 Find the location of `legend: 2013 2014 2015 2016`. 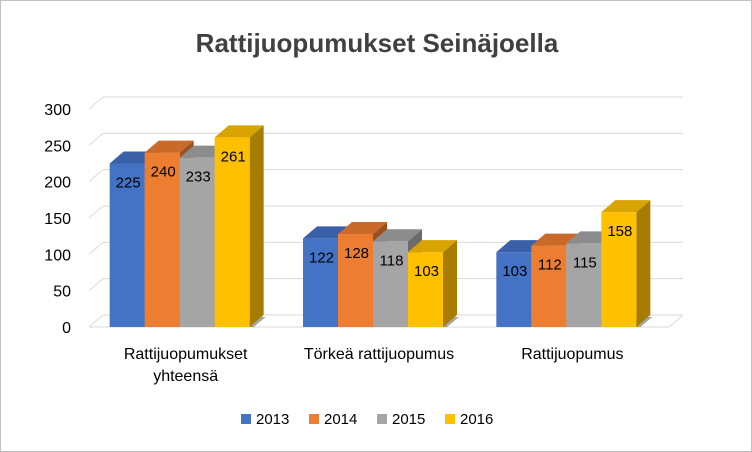

legend: 2013 2014 2015 2016 is located at coordinates (367, 419).